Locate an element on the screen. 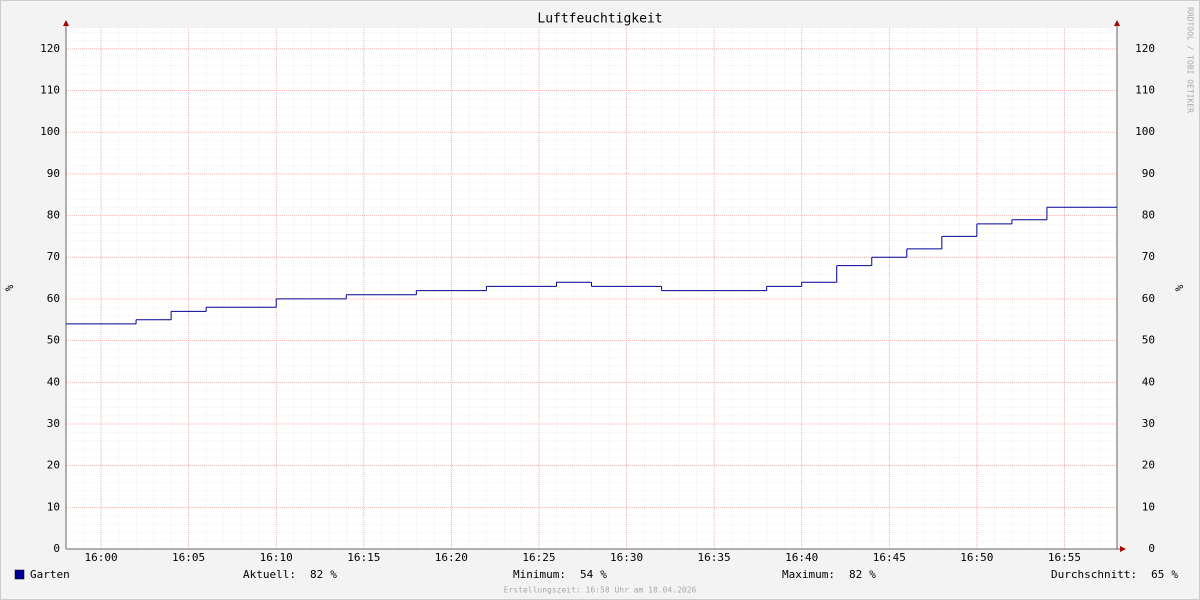 The width and height of the screenshot is (1200, 600). y2-tick-label: 20 is located at coordinates (1148, 465).